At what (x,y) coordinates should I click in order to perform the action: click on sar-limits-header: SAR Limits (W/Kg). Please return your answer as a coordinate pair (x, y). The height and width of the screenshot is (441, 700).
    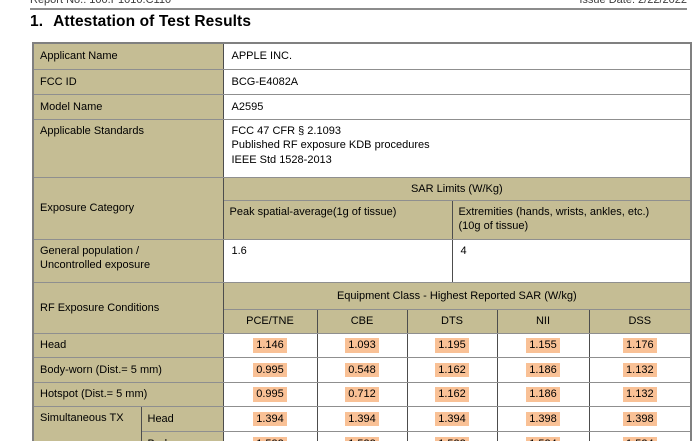
    Looking at the image, I should click on (457, 189).